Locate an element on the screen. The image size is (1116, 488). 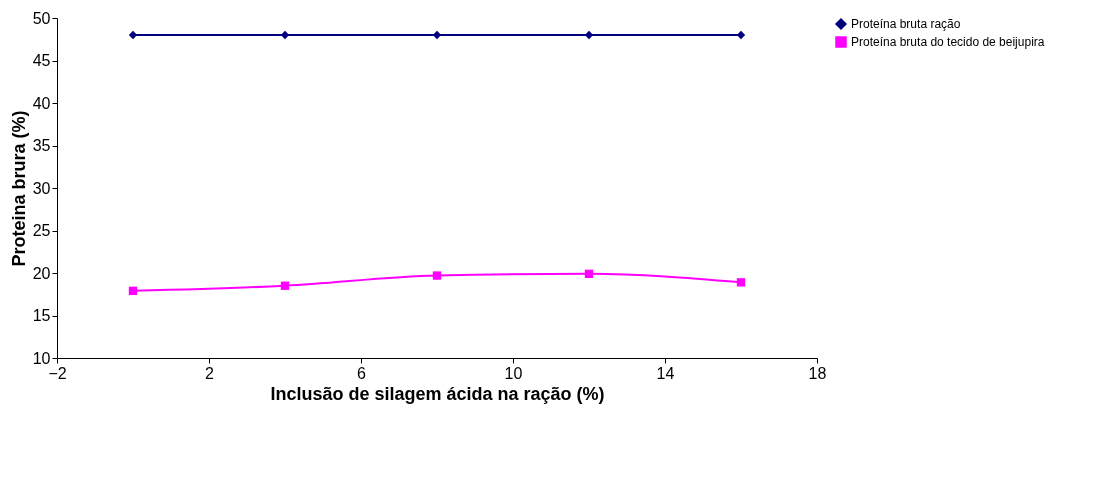
y-tick-label: 25 is located at coordinates (41, 230).